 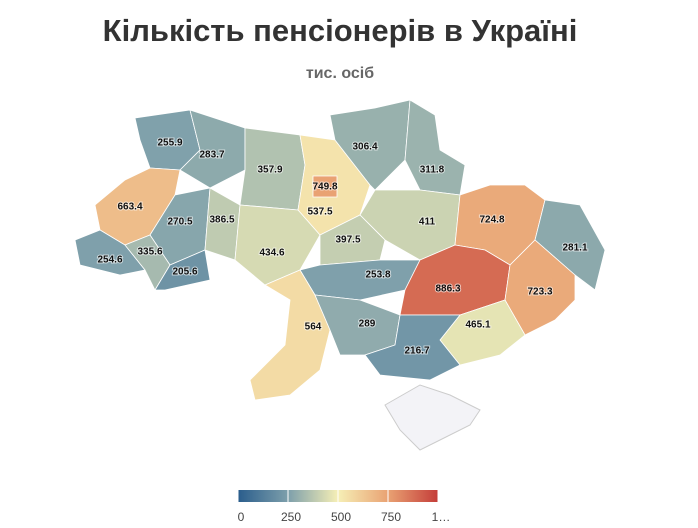 I want to click on colorbar-tick-label: 0, so click(x=241, y=517).